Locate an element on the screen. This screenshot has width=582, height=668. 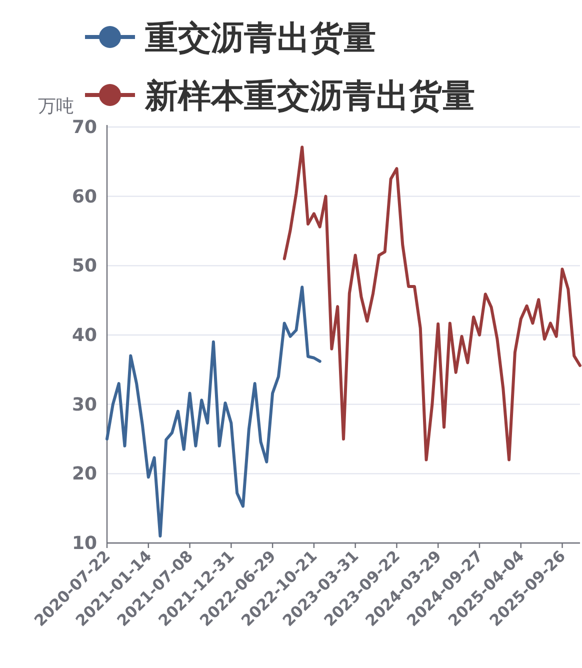
y-axis-title: 万吨 is located at coordinates (56, 106).